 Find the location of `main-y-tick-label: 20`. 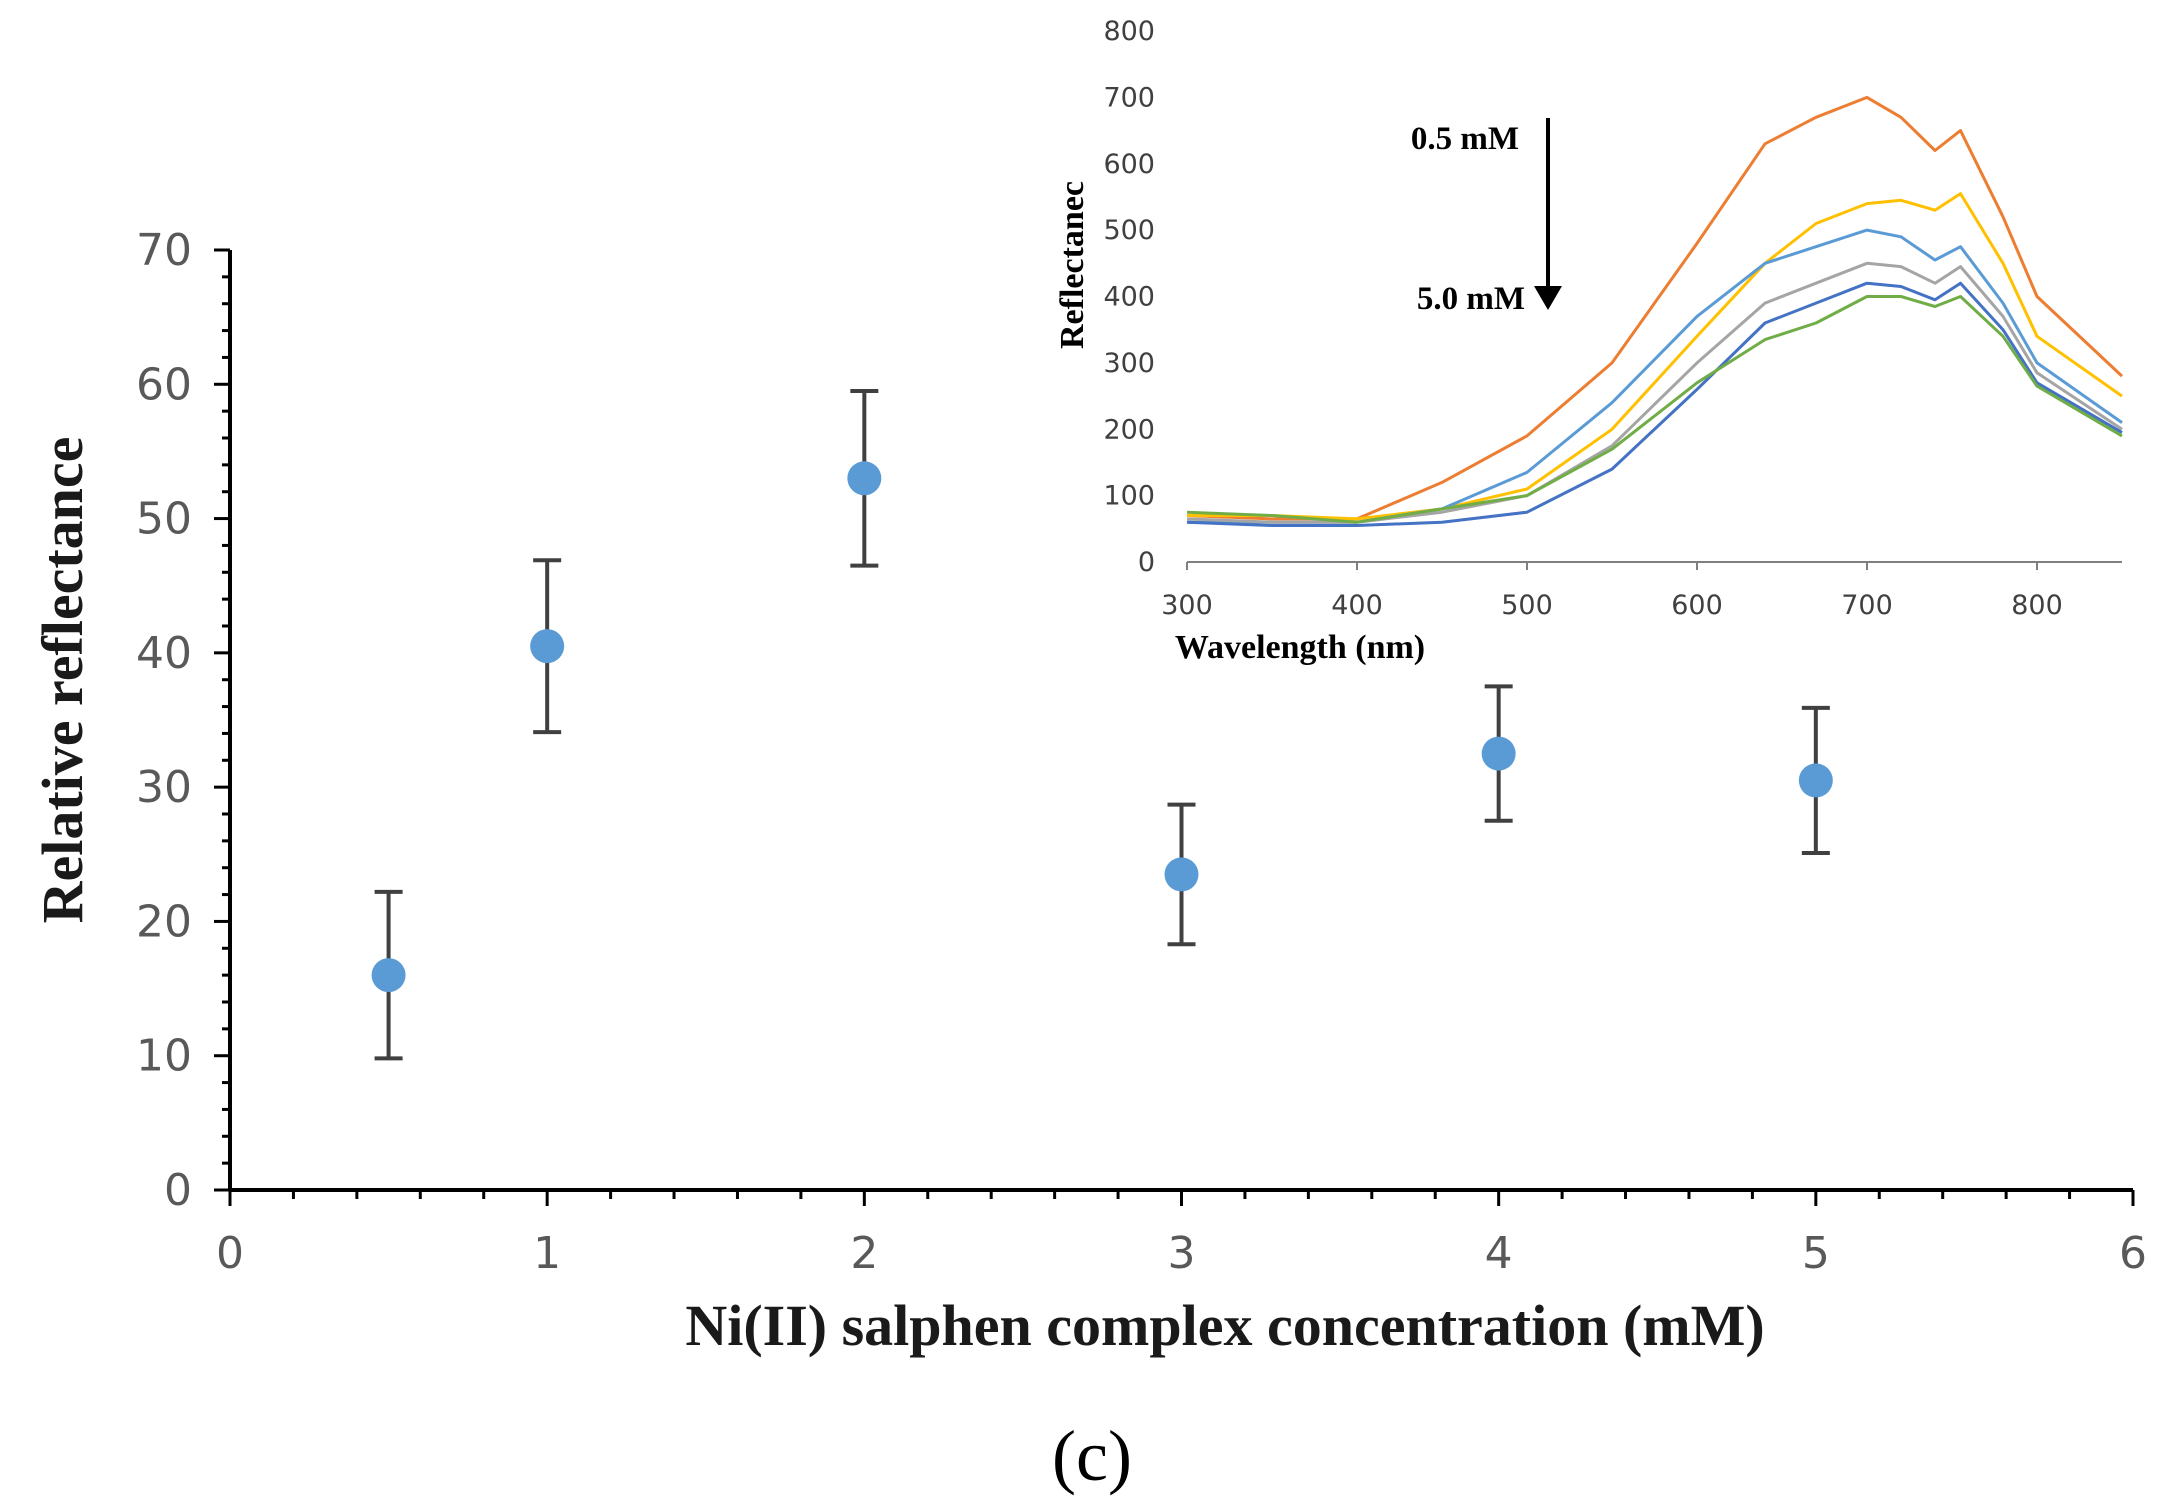

main-y-tick-label: 20 is located at coordinates (164, 921).